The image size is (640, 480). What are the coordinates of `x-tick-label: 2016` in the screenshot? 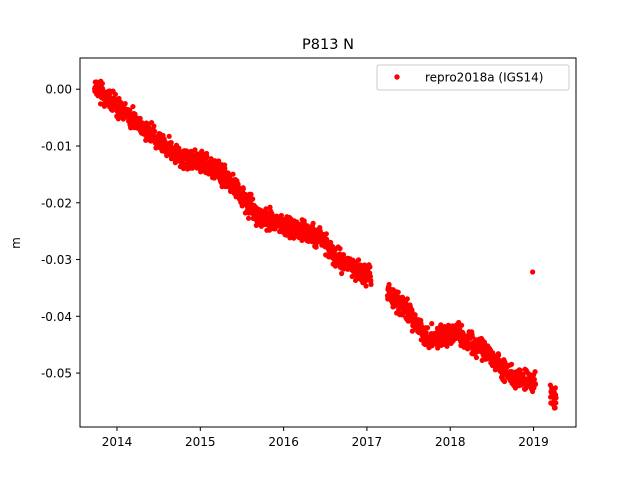 It's located at (283, 442).